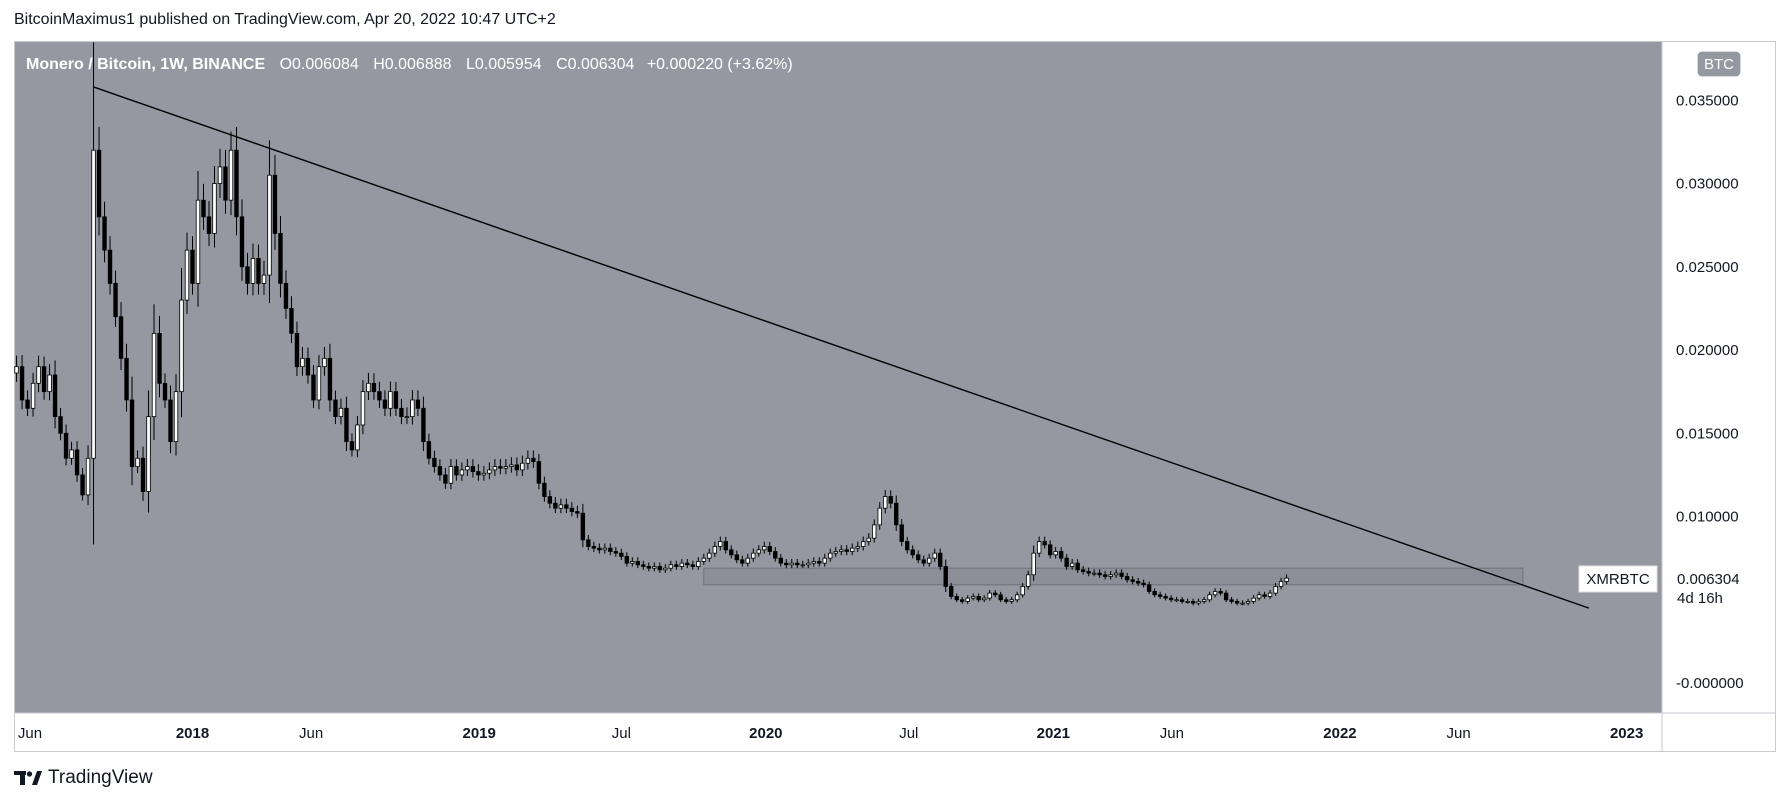 The image size is (1791, 805). Describe the element at coordinates (379, 64) in the screenshot. I see `legend-high-label: H` at that location.